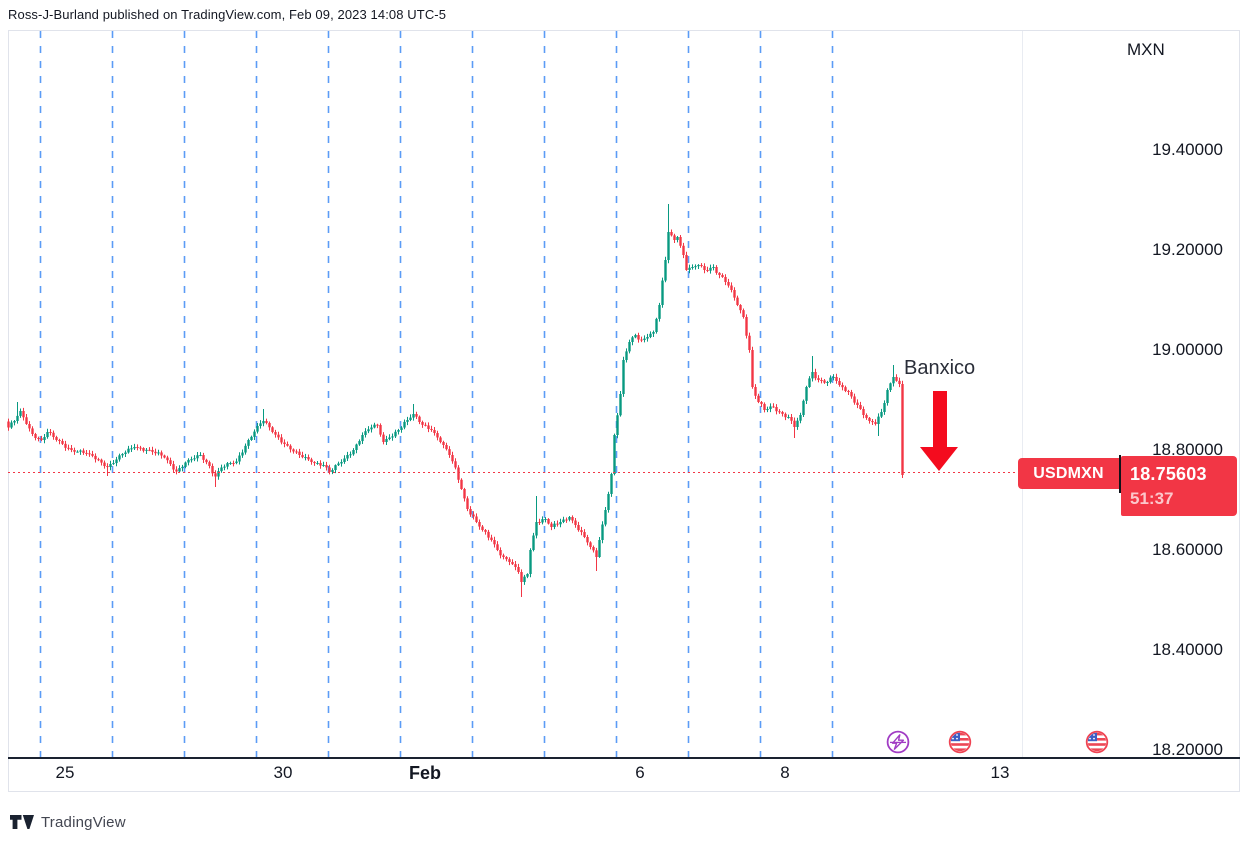 This screenshot has width=1249, height=844. What do you see at coordinates (1152, 498) in the screenshot?
I see `bar-countdown: 51:37` at bounding box center [1152, 498].